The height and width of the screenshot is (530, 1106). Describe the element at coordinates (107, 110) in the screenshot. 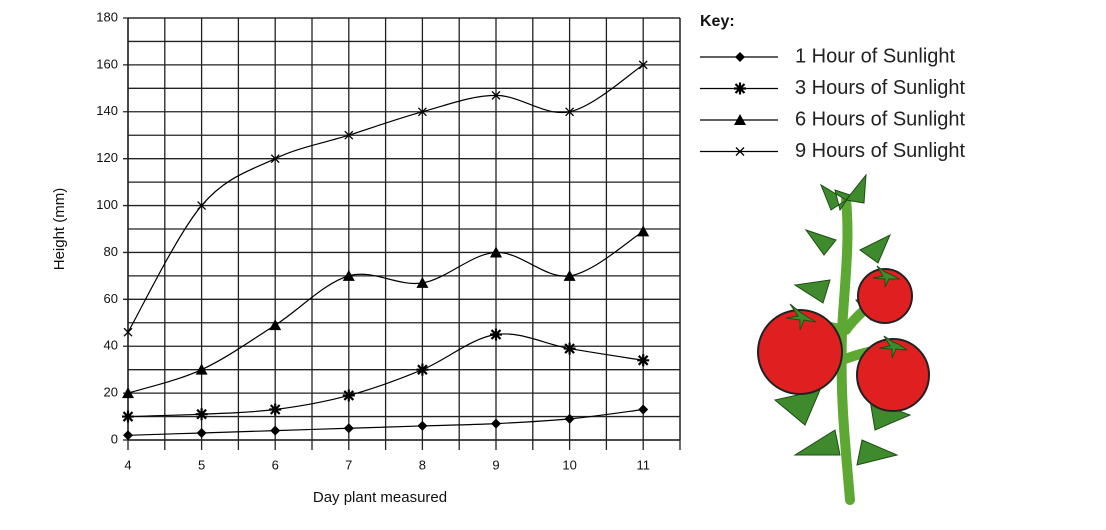

I see `y-tick-label: 140` at that location.